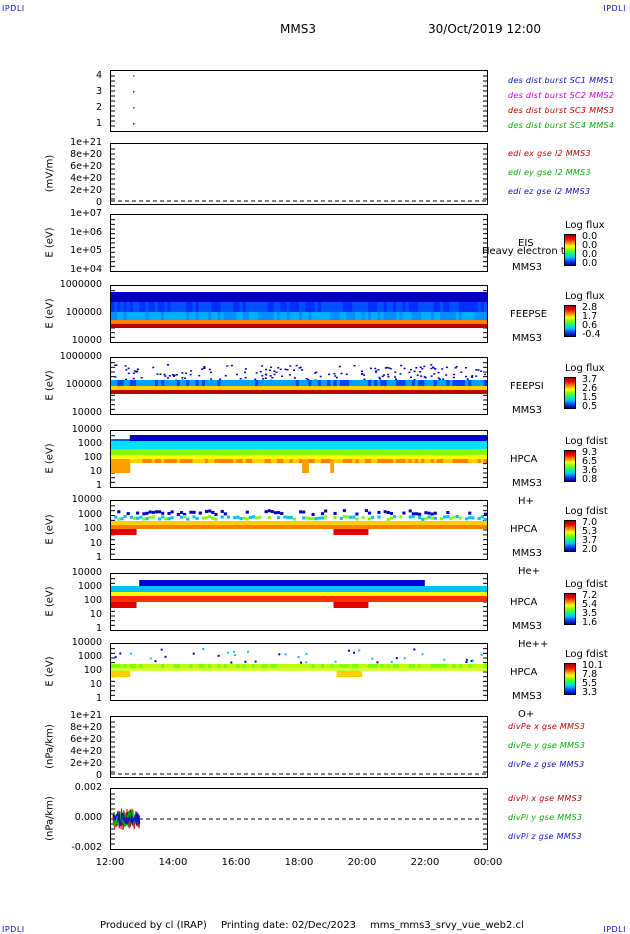 The image size is (630, 934). I want to click on y-tick-label: 100000, so click(83, 384).